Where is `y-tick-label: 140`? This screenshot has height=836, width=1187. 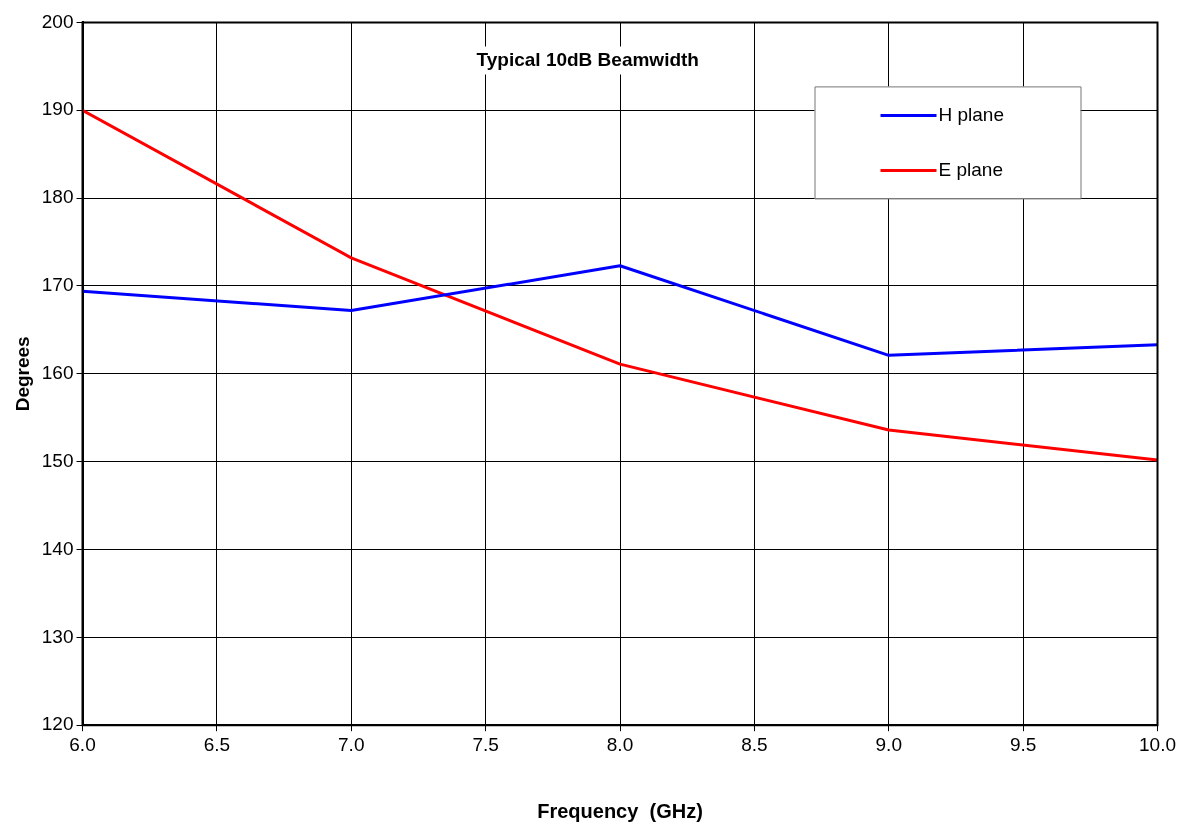
y-tick-label: 140 is located at coordinates (57, 548).